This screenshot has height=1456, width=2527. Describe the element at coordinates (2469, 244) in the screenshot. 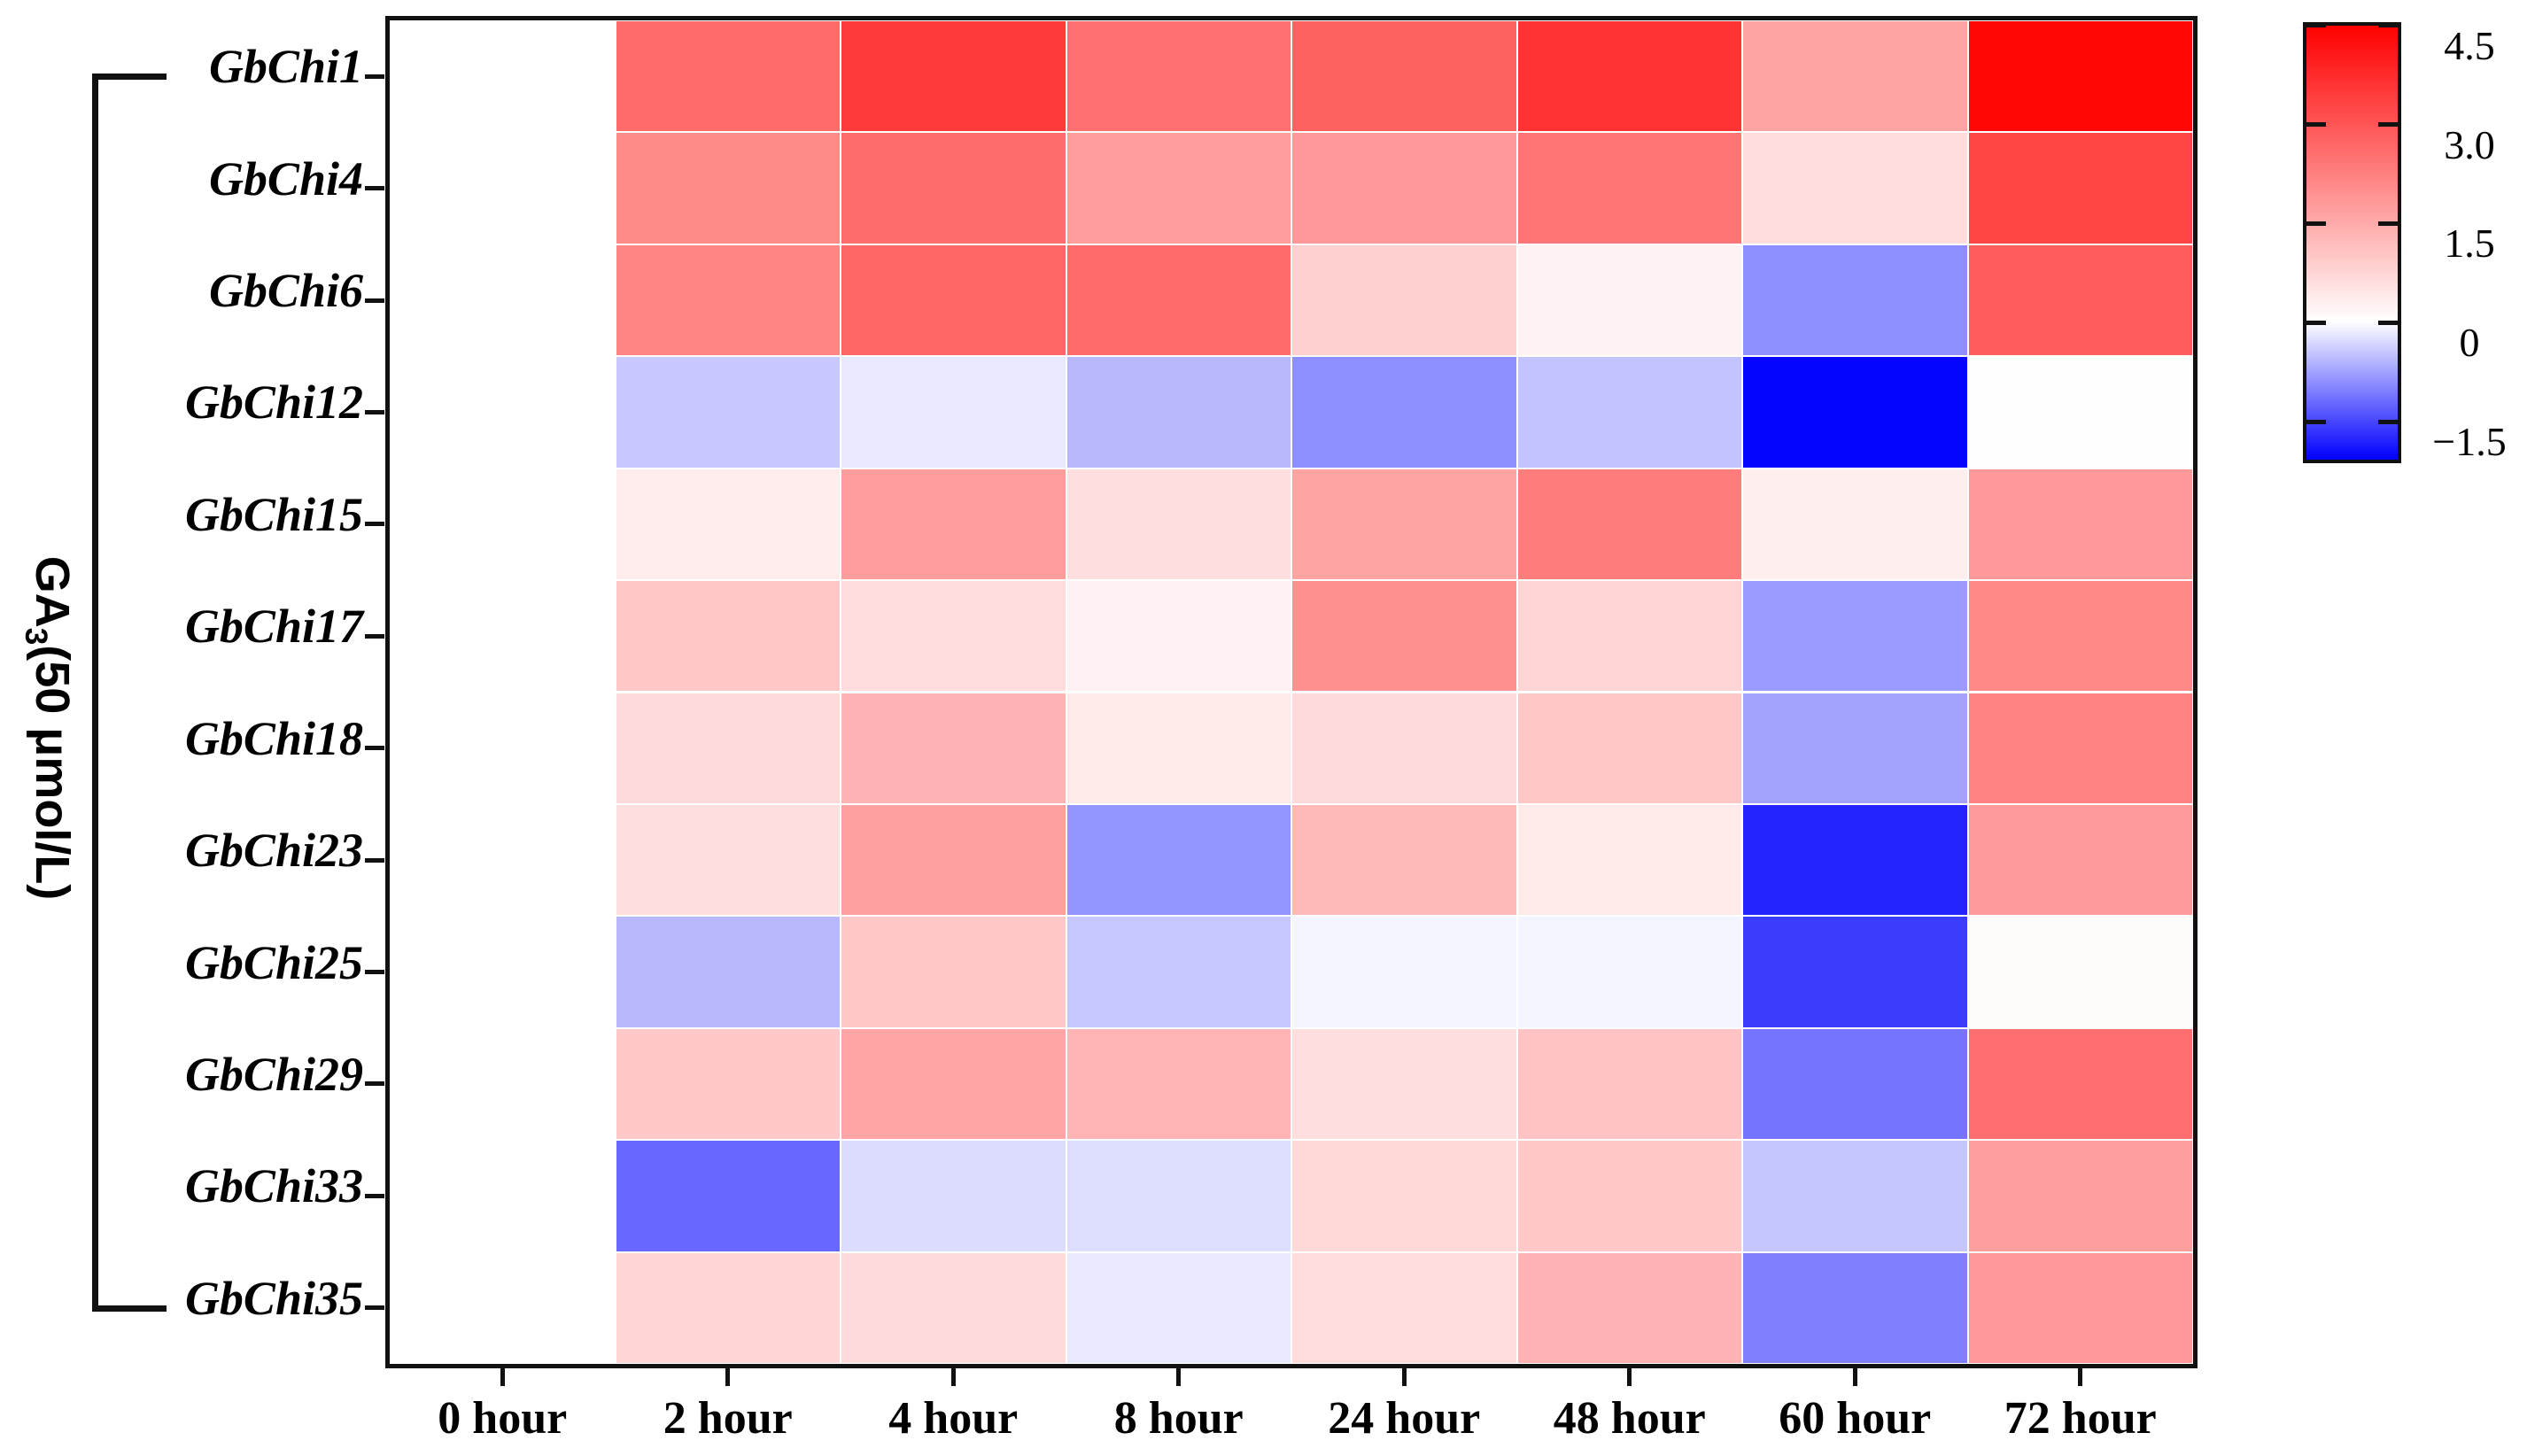

I see `colorbar-tick-label: 1.5` at that location.